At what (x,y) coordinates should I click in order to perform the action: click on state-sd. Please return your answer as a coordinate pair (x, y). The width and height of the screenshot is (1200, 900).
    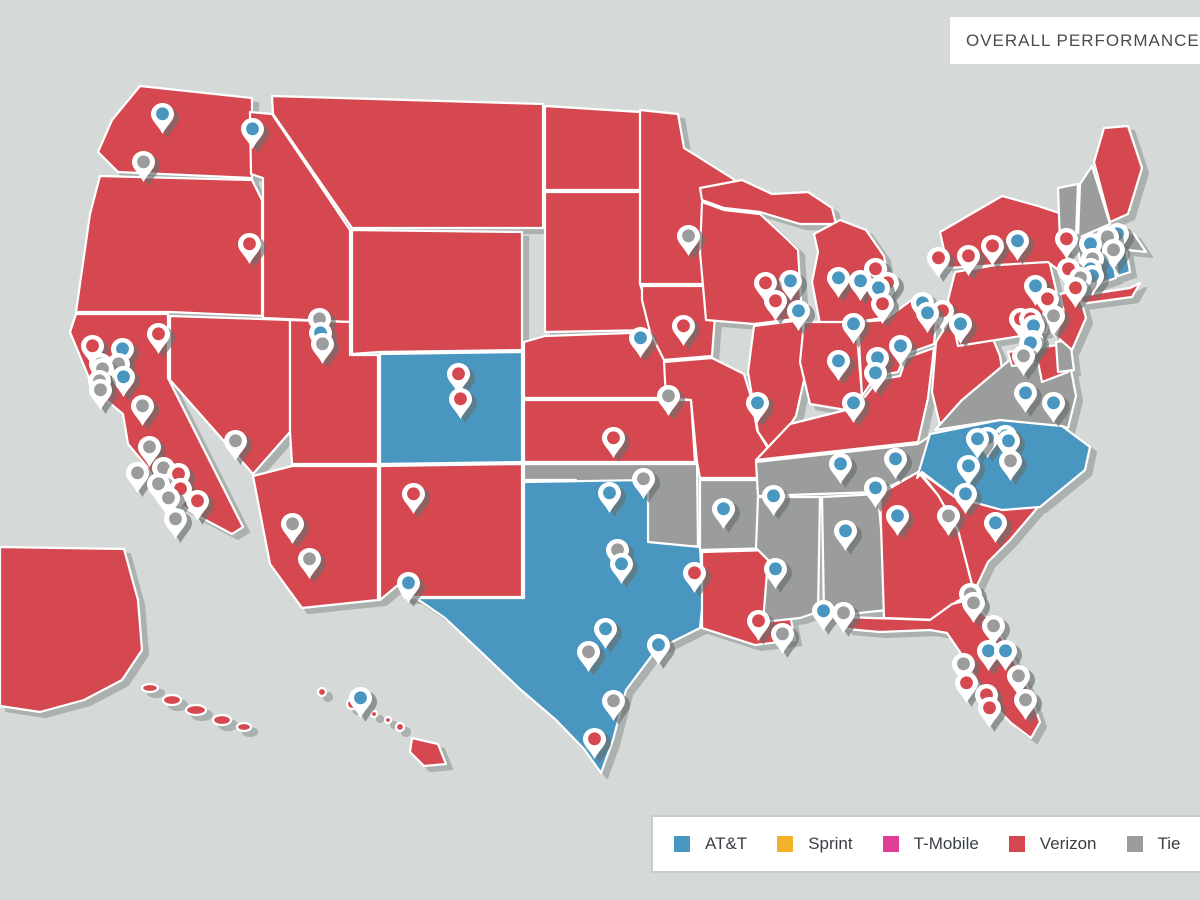
    Looking at the image, I should click on (600, 262).